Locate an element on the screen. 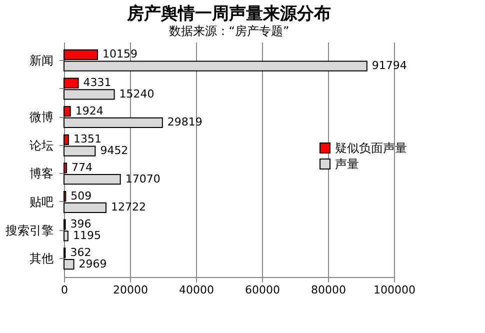 This screenshot has width=485, height=333. data-label: 1195 is located at coordinates (86, 235).